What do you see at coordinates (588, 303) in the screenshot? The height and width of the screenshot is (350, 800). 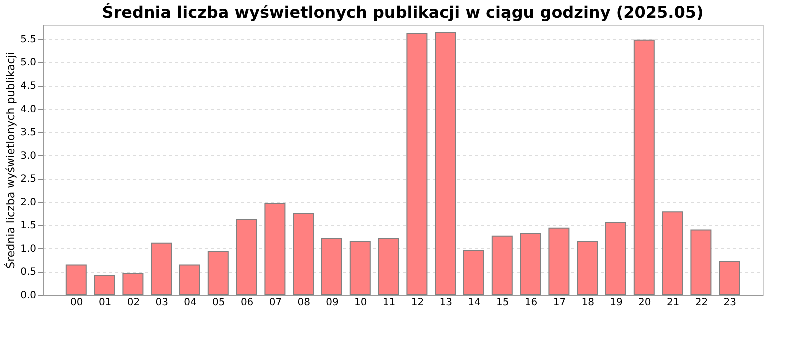 I see `x-tick-label: 18` at bounding box center [588, 303].